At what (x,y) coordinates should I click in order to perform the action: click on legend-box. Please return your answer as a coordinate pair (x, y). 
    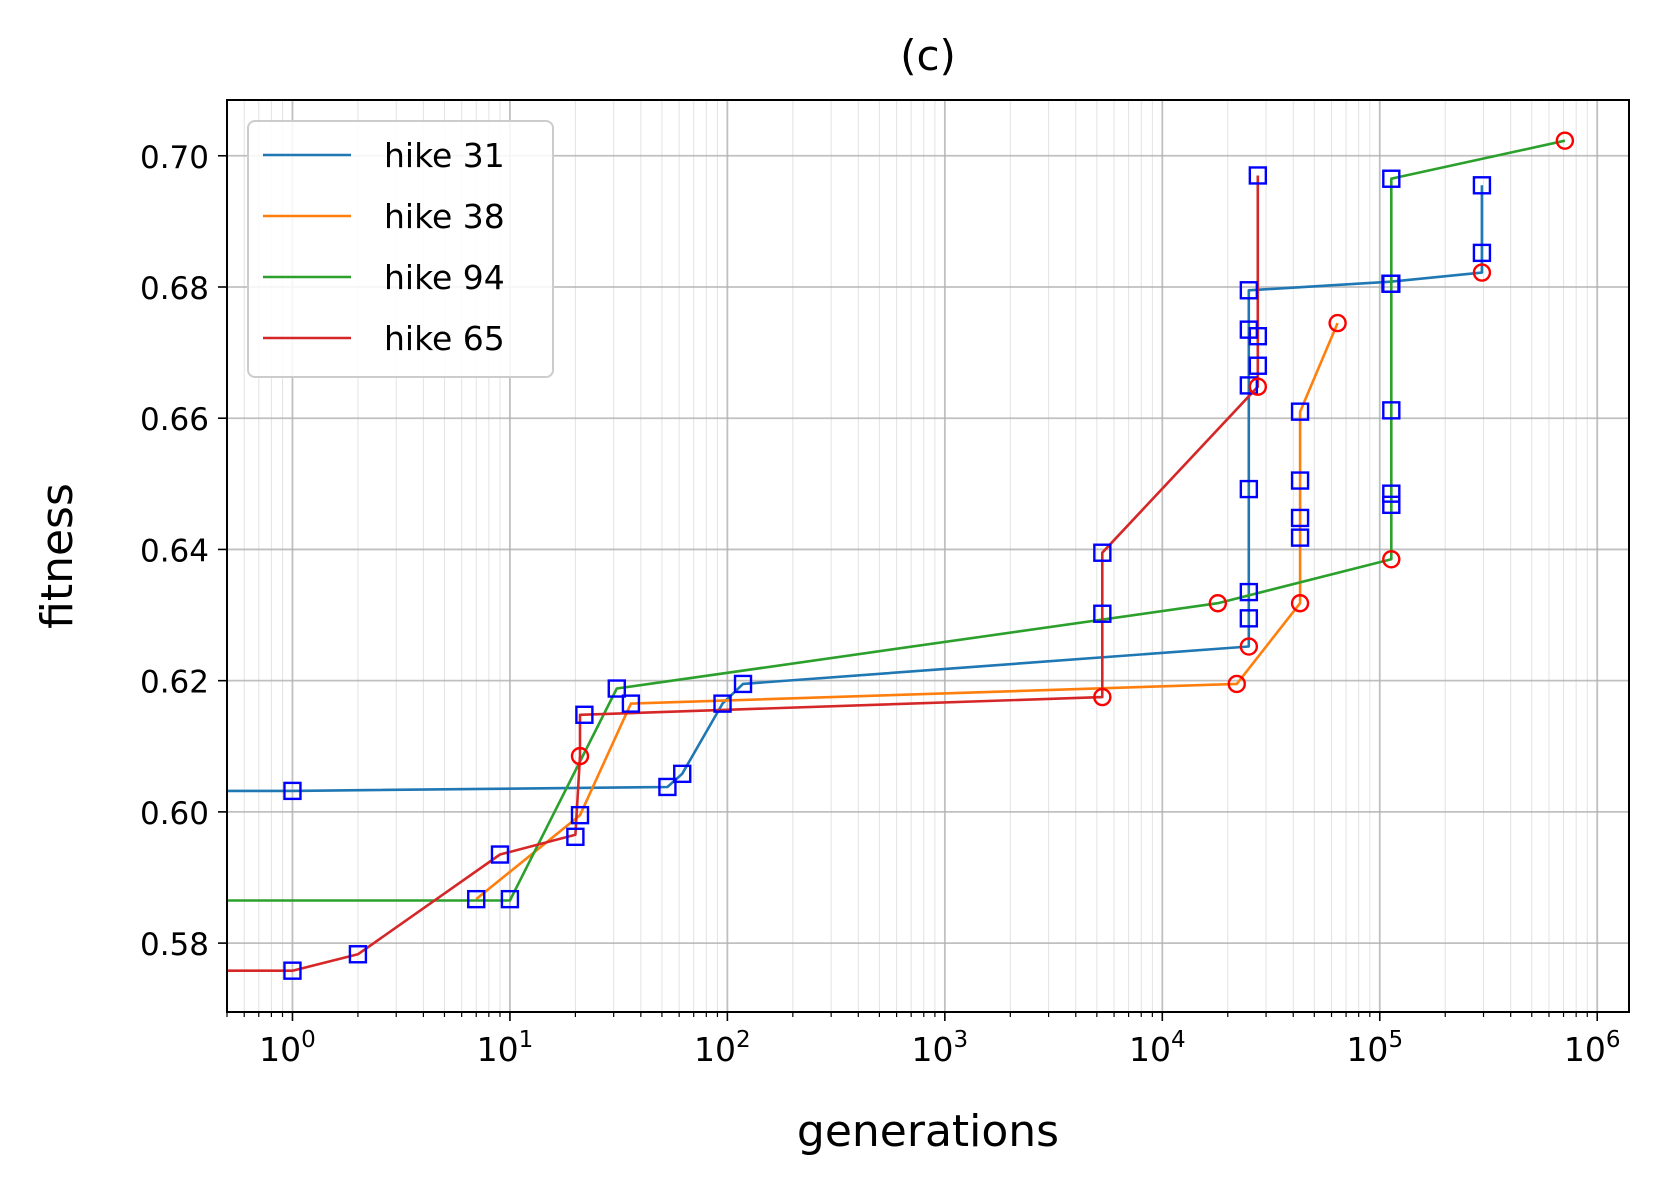
    Looking at the image, I should click on (400, 249).